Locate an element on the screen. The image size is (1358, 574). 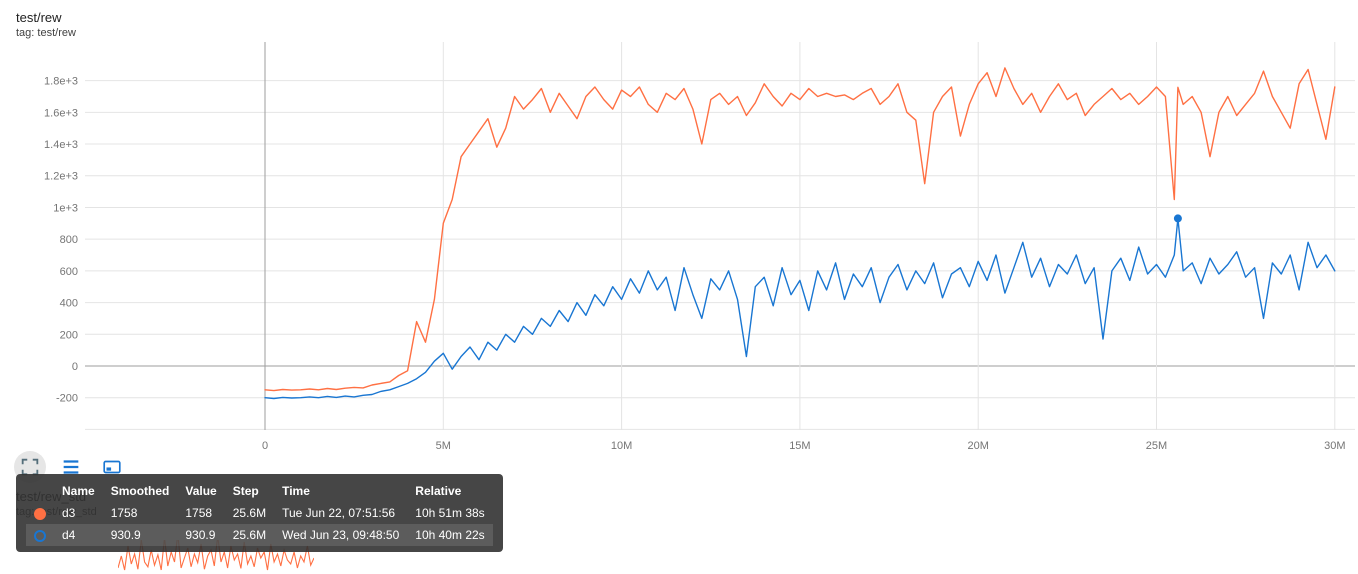
tooltip-header-relative: Relative is located at coordinates (438, 491).